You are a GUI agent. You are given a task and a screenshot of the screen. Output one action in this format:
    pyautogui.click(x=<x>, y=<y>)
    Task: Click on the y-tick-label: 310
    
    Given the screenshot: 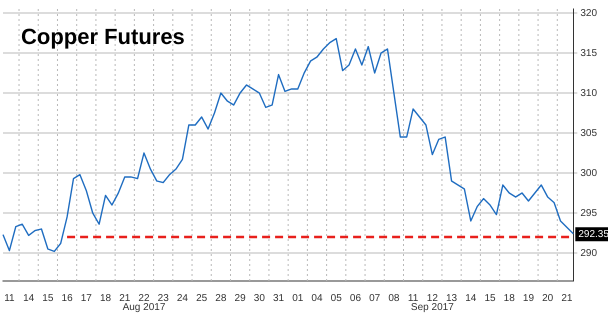 What is the action you would take?
    pyautogui.click(x=589, y=93)
    